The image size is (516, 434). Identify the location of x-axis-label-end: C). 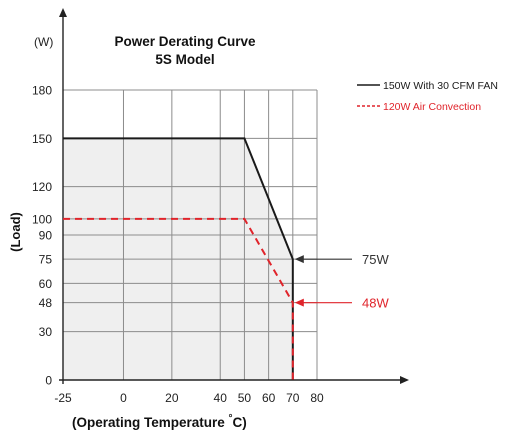
(240, 422).